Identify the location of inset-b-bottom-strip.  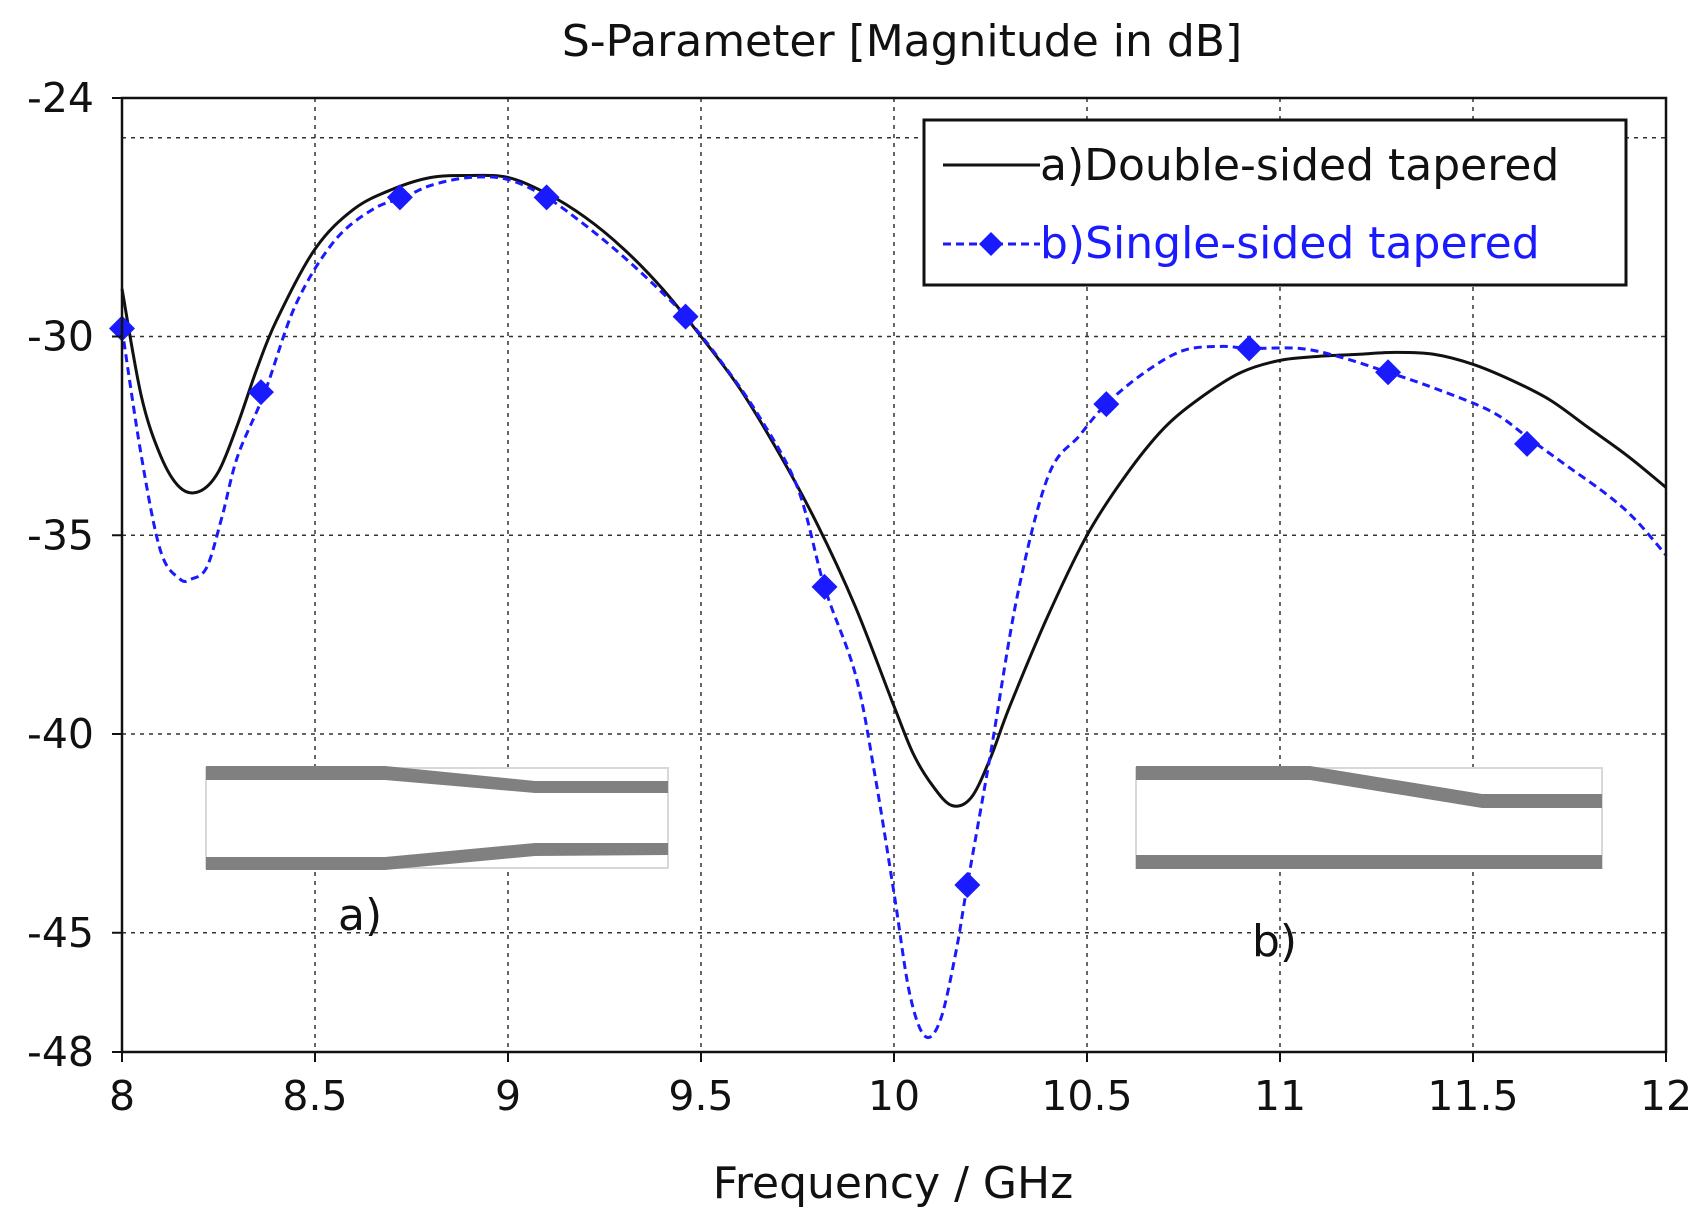
(1369, 862).